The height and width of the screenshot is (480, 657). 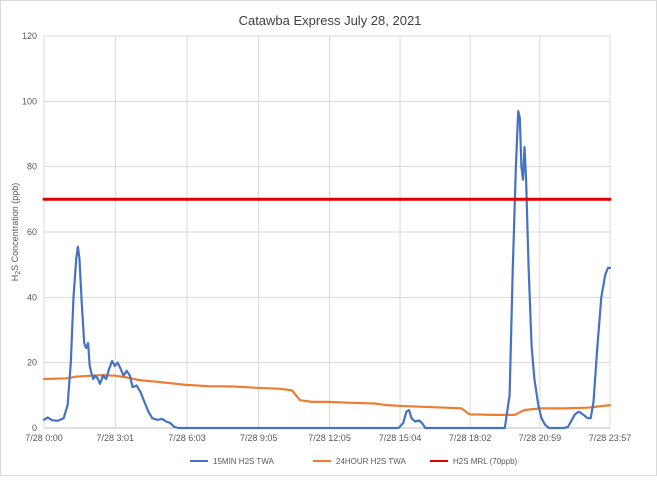 What do you see at coordinates (116, 438) in the screenshot?
I see `x-tick-label: 7/28 3:01` at bounding box center [116, 438].